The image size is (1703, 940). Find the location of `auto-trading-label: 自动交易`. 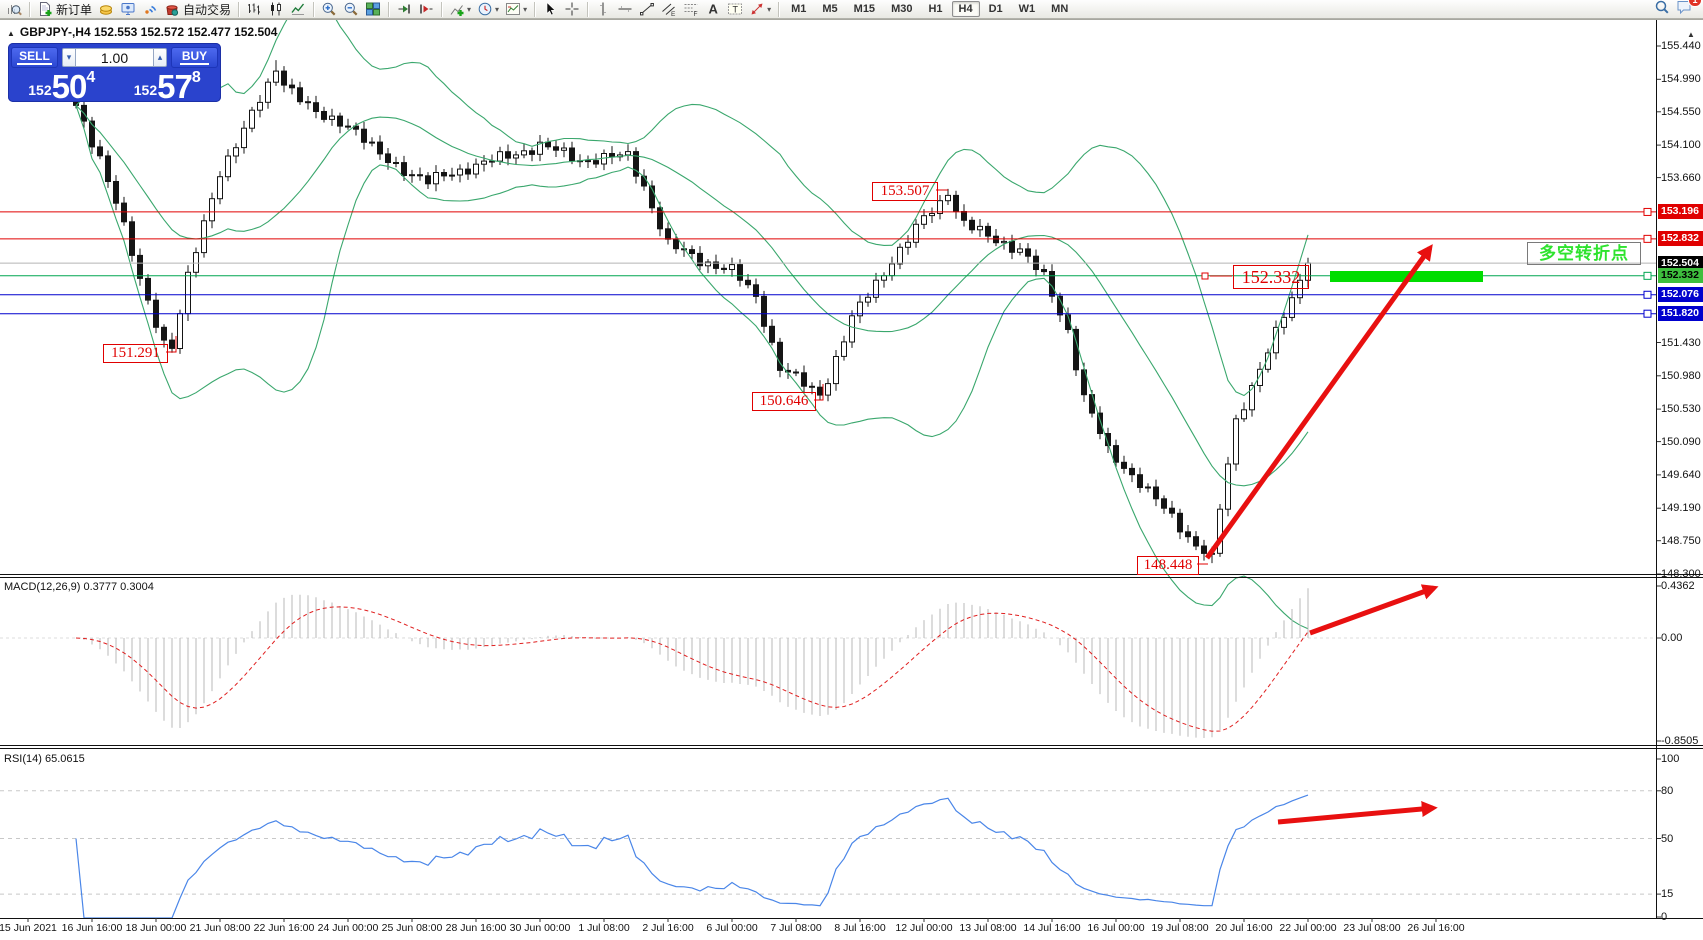

auto-trading-label: 自动交易 is located at coordinates (207, 9).